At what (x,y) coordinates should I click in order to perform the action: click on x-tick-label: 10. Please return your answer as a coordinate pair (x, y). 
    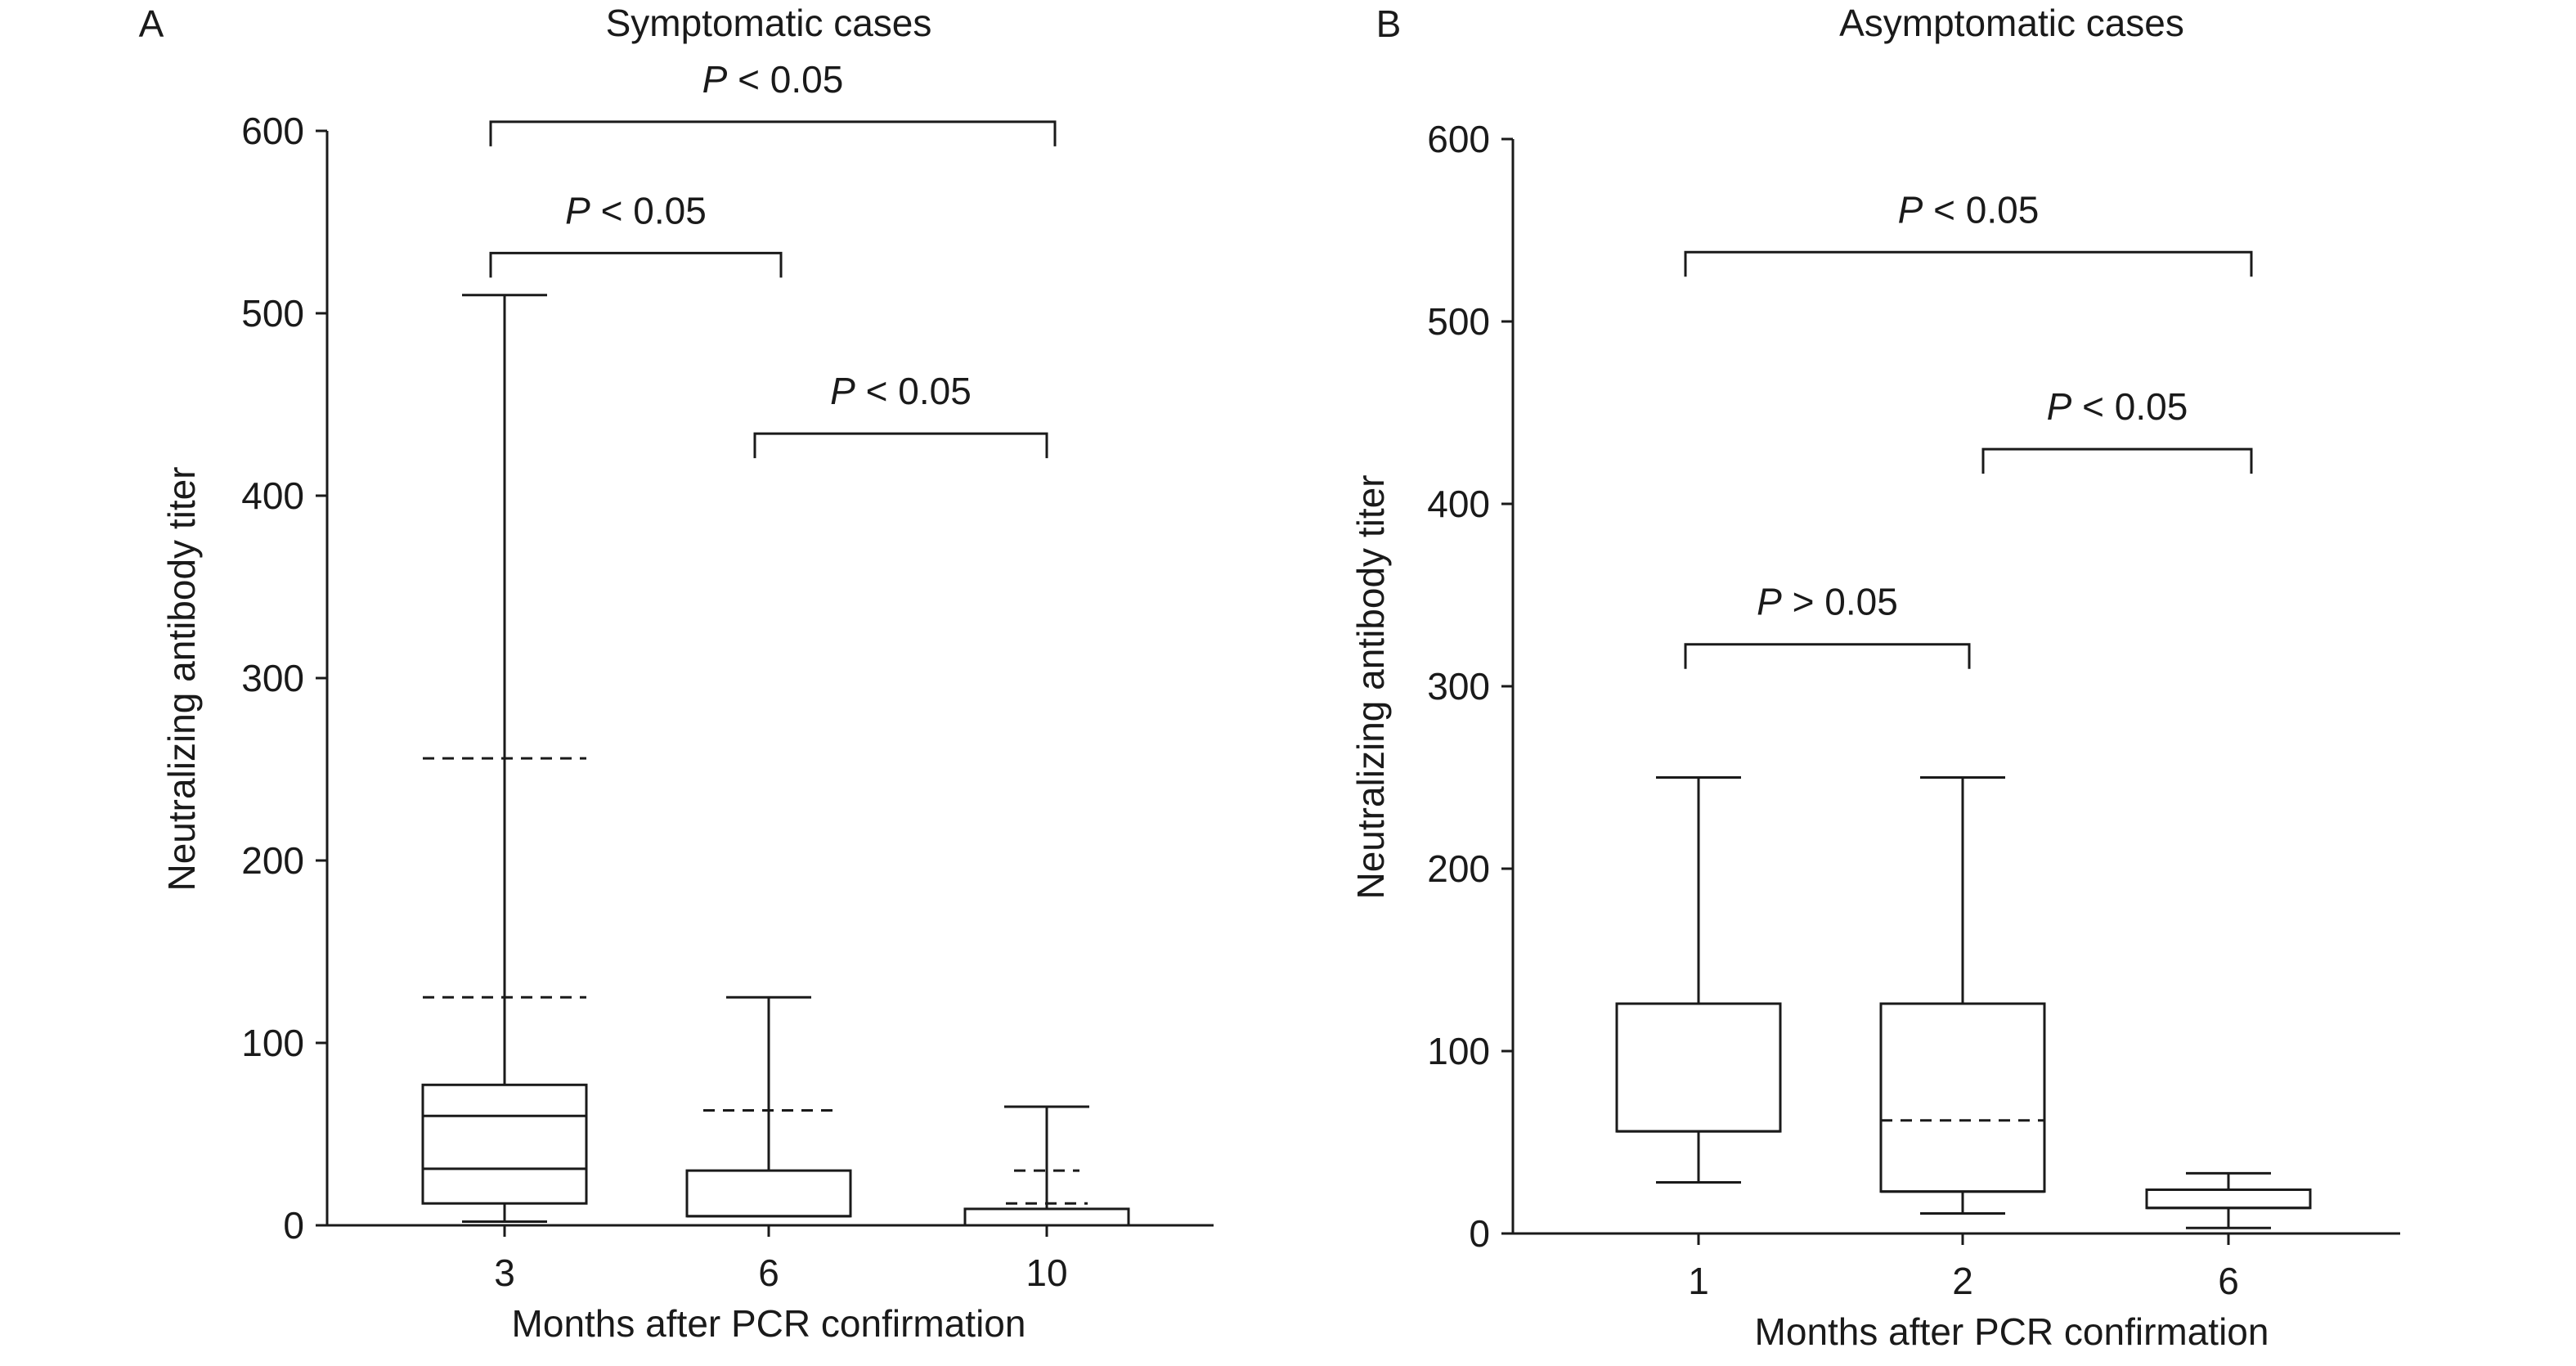
    Looking at the image, I should click on (1046, 1272).